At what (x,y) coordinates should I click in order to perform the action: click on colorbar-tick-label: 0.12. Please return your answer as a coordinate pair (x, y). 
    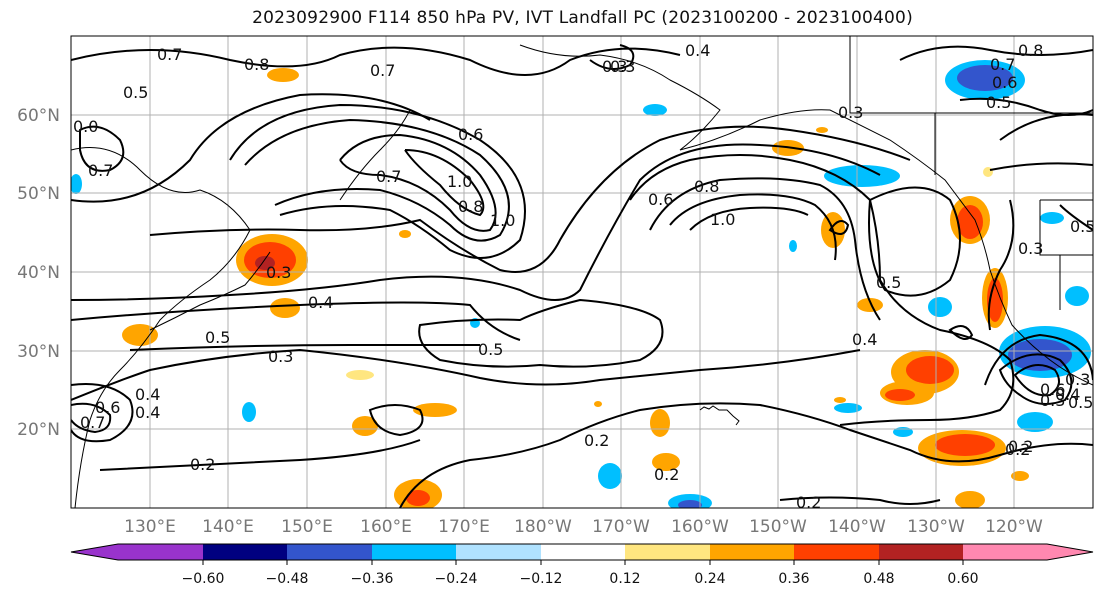
    Looking at the image, I should click on (624, 579).